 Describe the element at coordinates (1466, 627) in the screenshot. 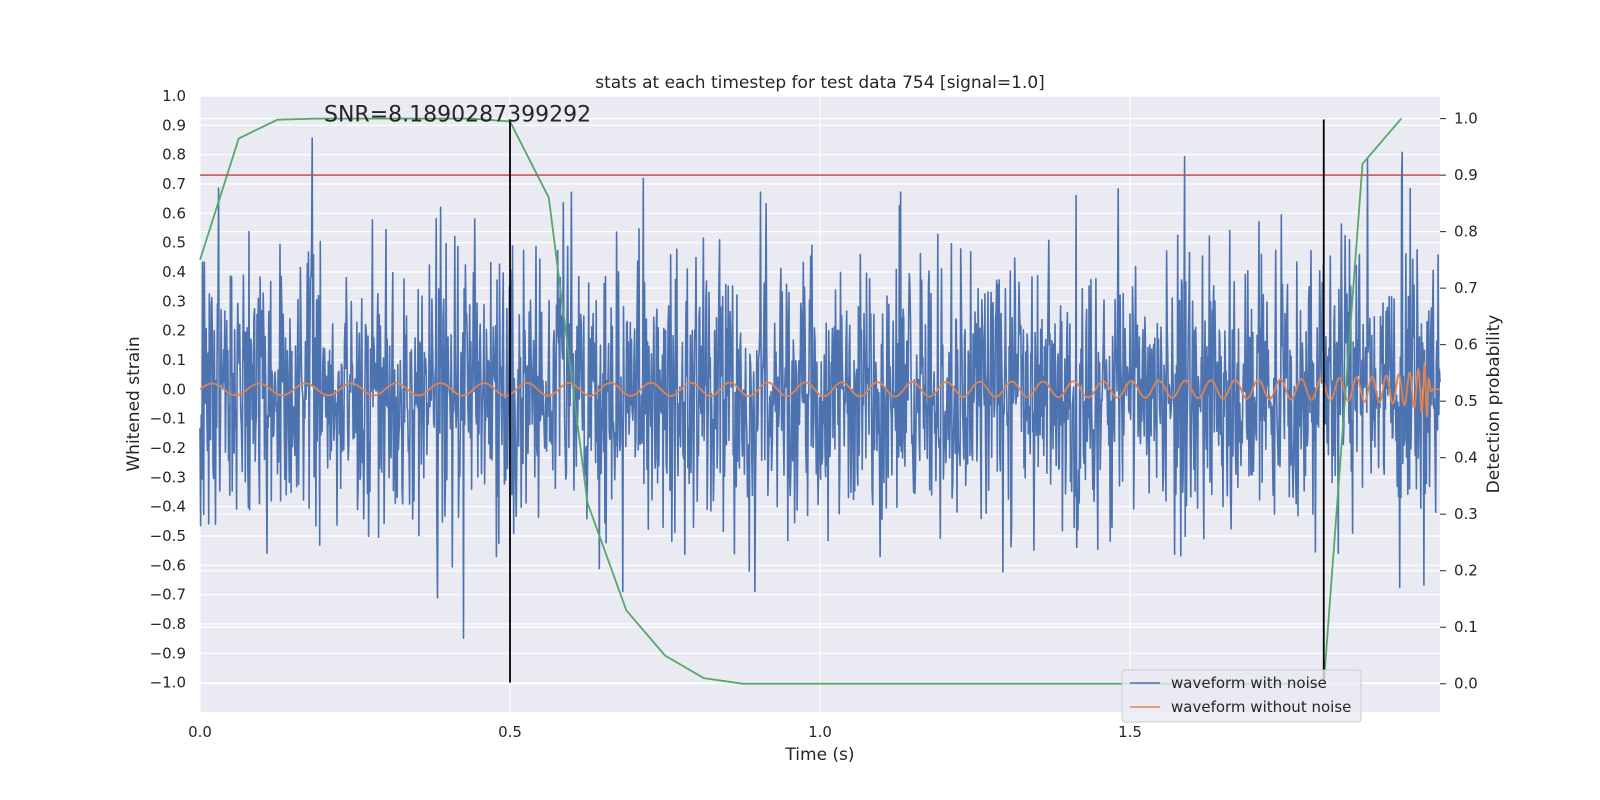

I see `y2-tick-label: 0.1` at that location.